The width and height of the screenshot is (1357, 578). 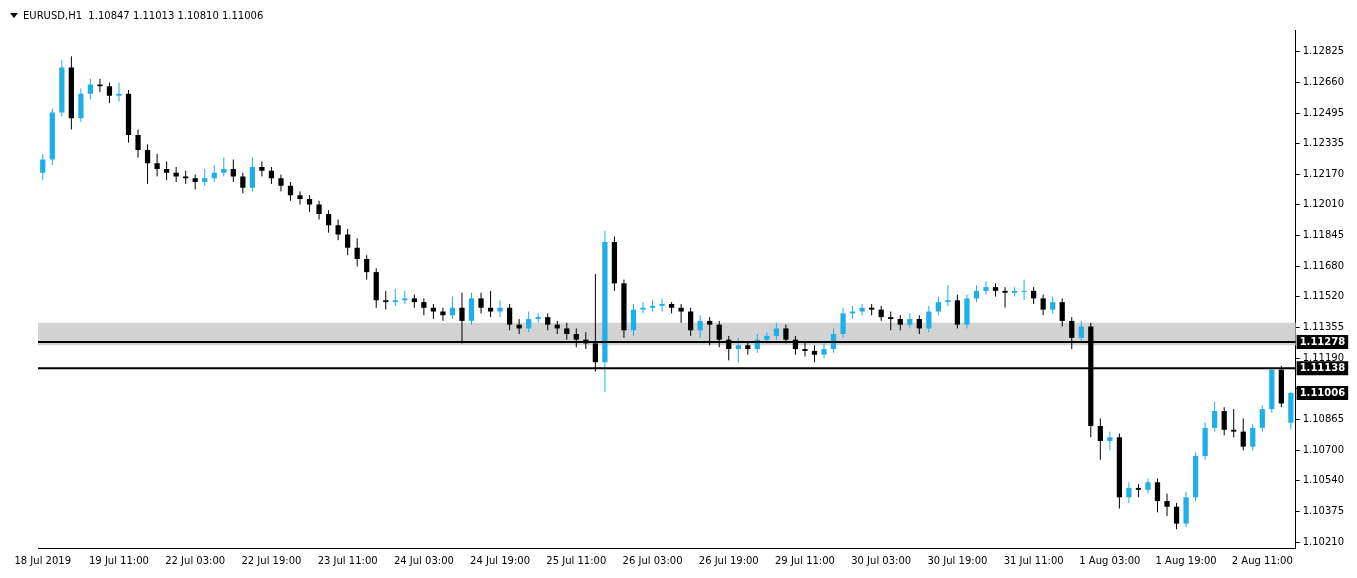 I want to click on x-tick-label: 24 Jul 19:00, so click(x=500, y=560).